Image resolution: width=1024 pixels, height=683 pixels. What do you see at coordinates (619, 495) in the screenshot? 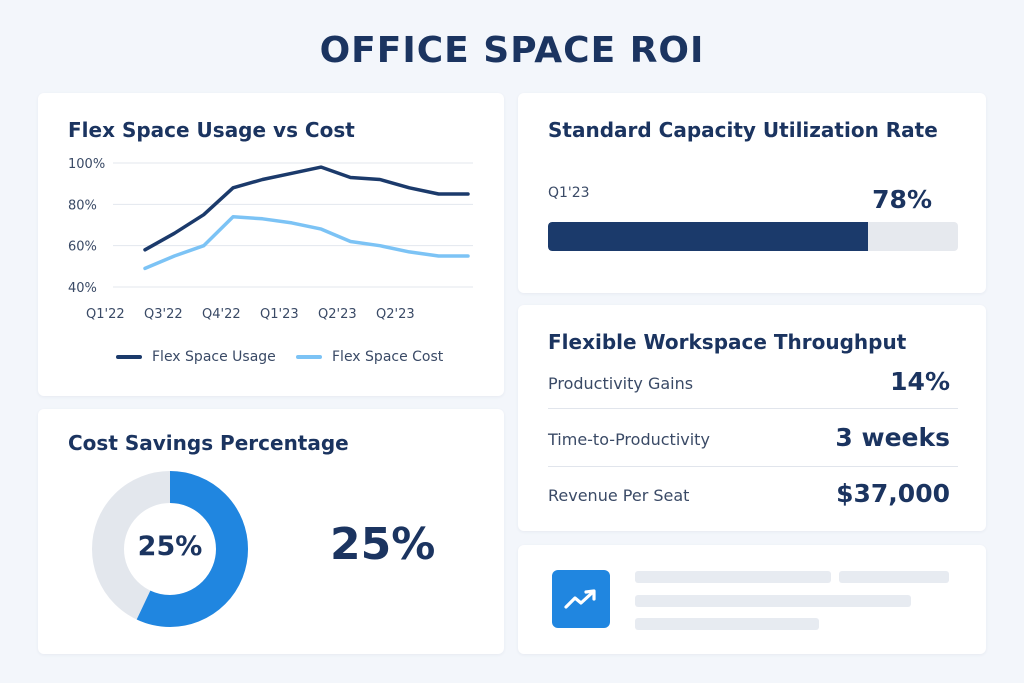
I see `metric-label: Revenue Per Seat` at bounding box center [619, 495].